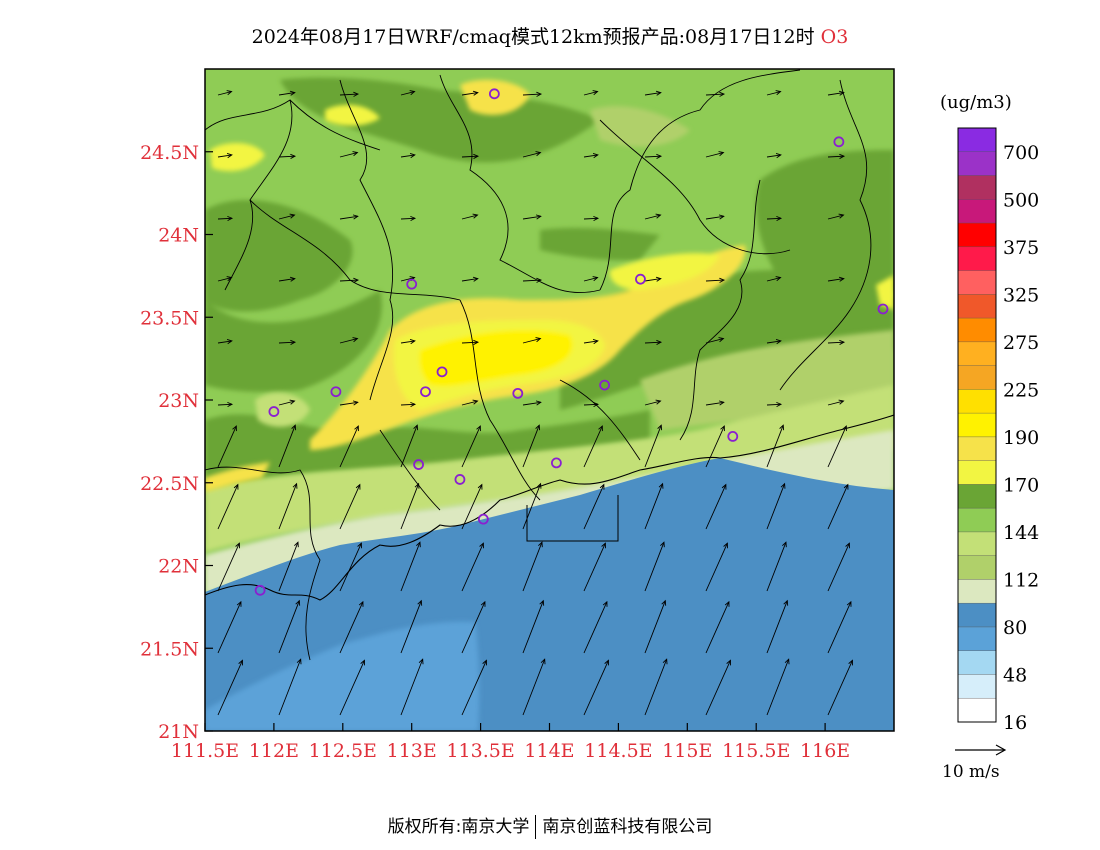 Image resolution: width=1100 pixels, height=850 pixels. I want to click on lat-tick-label: 22N, so click(178, 567).